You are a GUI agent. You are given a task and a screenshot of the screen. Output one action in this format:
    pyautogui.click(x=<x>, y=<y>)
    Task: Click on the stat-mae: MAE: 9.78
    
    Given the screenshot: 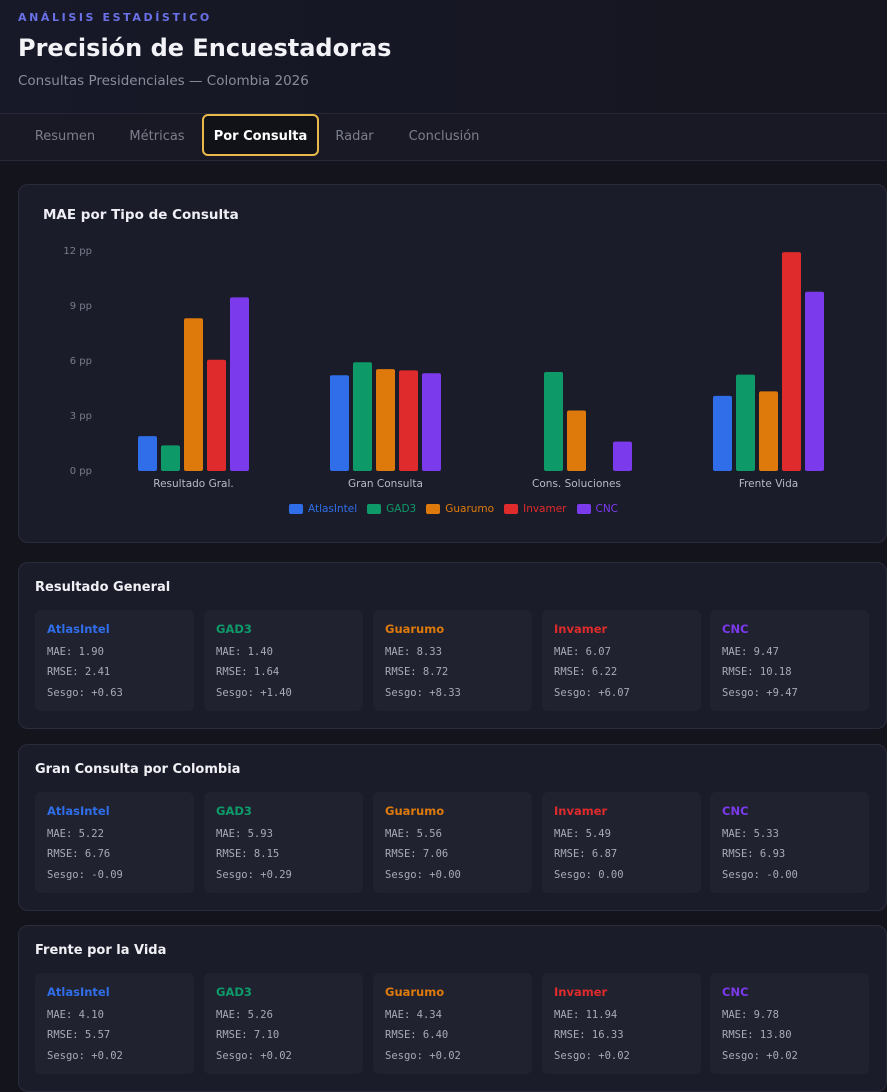 What is the action you would take?
    pyautogui.click(x=750, y=1015)
    